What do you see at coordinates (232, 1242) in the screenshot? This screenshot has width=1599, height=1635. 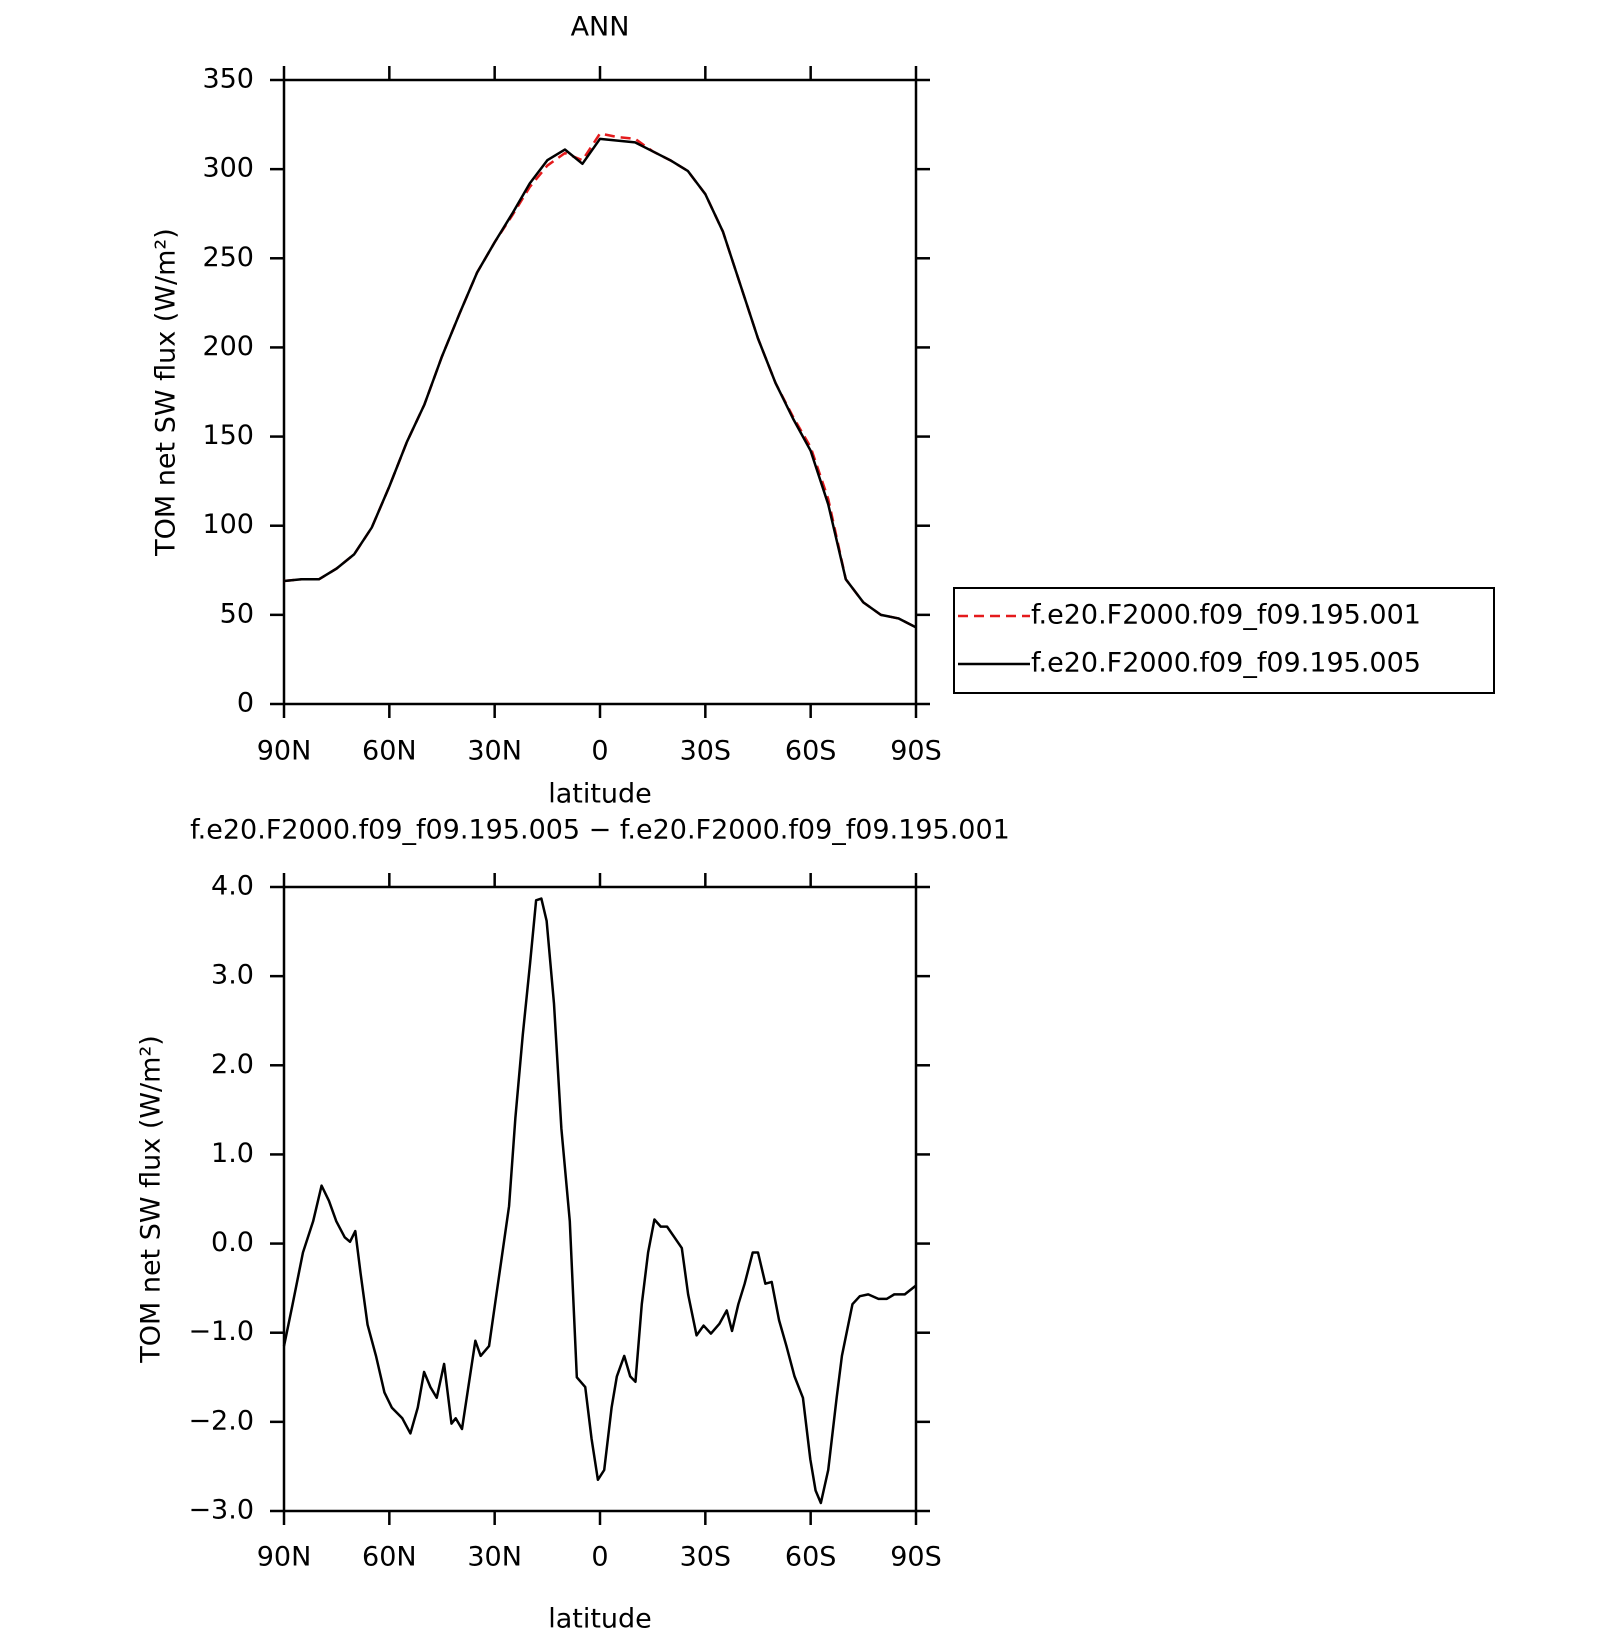 I see `y-tick-label: 0.0` at bounding box center [232, 1242].